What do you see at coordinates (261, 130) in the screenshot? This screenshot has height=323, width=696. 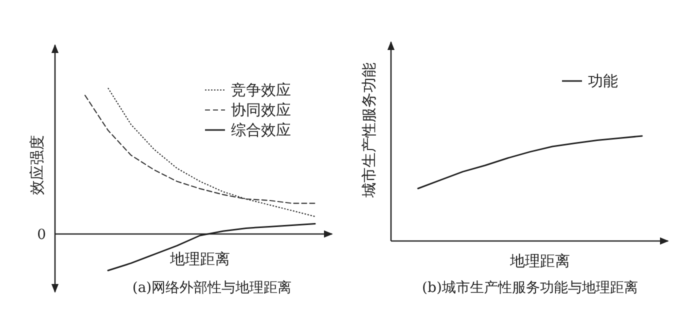 I see `legend-label: 综合效应` at bounding box center [261, 130].